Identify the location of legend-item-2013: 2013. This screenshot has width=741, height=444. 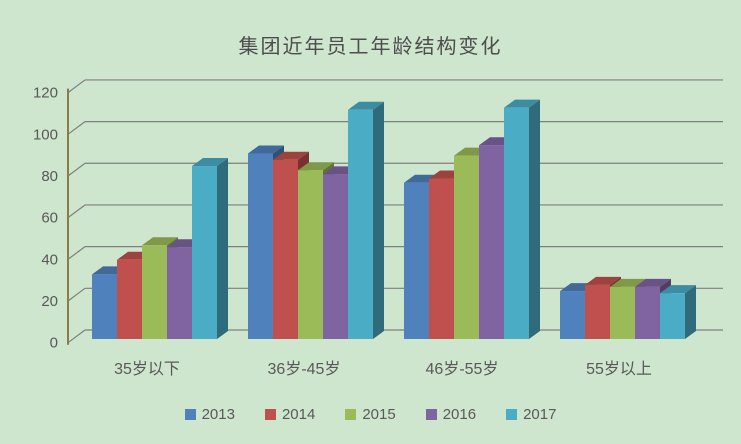
(209, 414).